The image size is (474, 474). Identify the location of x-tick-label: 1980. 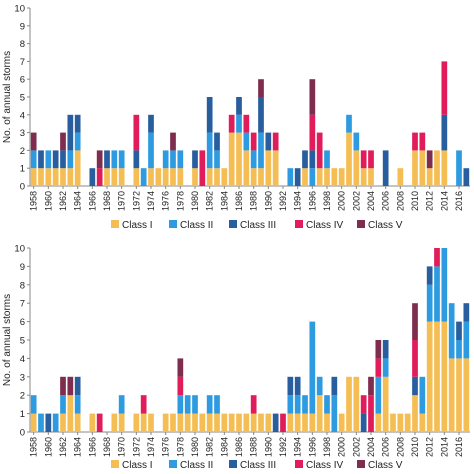
(195, 201).